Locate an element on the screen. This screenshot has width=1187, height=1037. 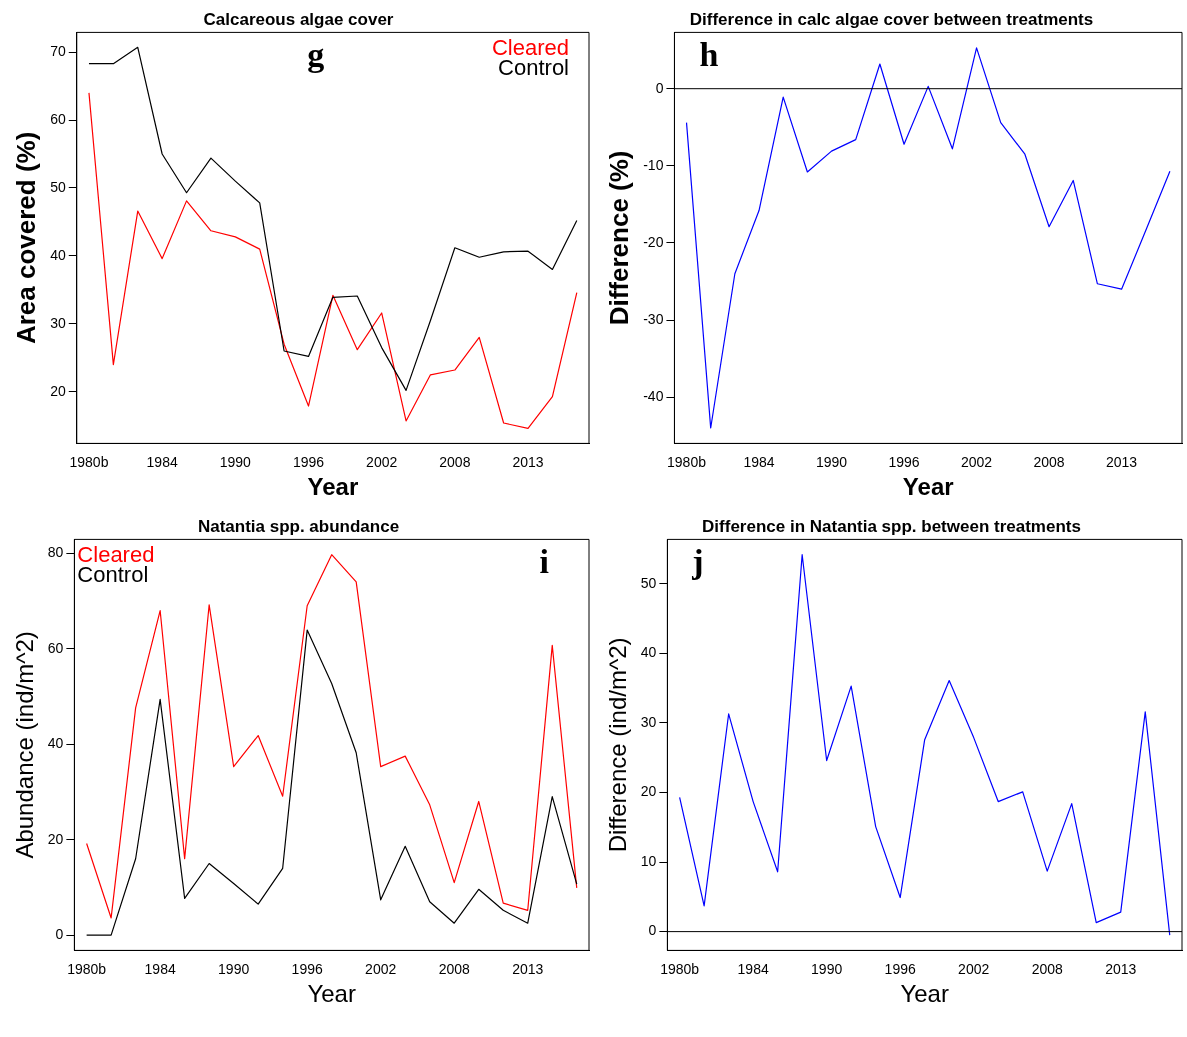
y-tick-label: 70 is located at coordinates (58, 50).